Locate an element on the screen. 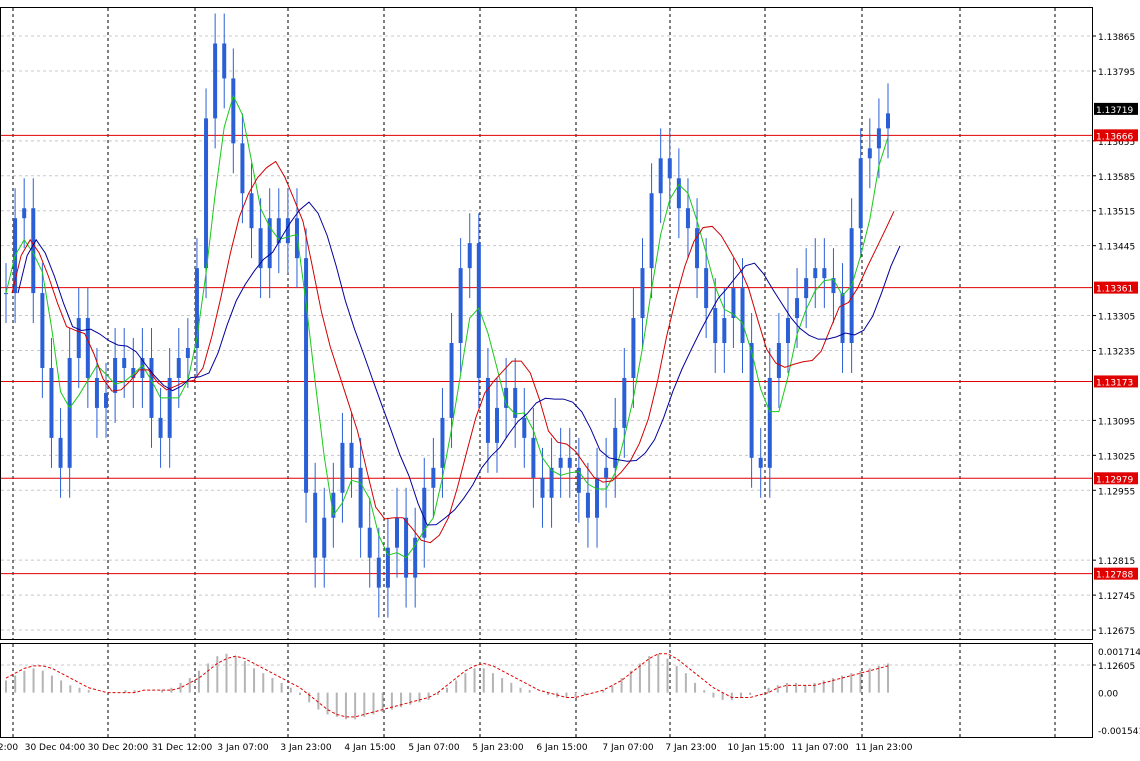 The image size is (1140, 761). indicator-tick-label: 0.00 is located at coordinates (1108, 695).